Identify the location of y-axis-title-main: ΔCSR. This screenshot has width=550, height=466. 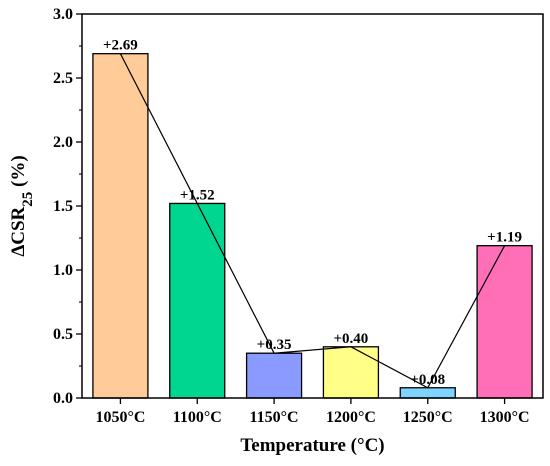
(18, 231).